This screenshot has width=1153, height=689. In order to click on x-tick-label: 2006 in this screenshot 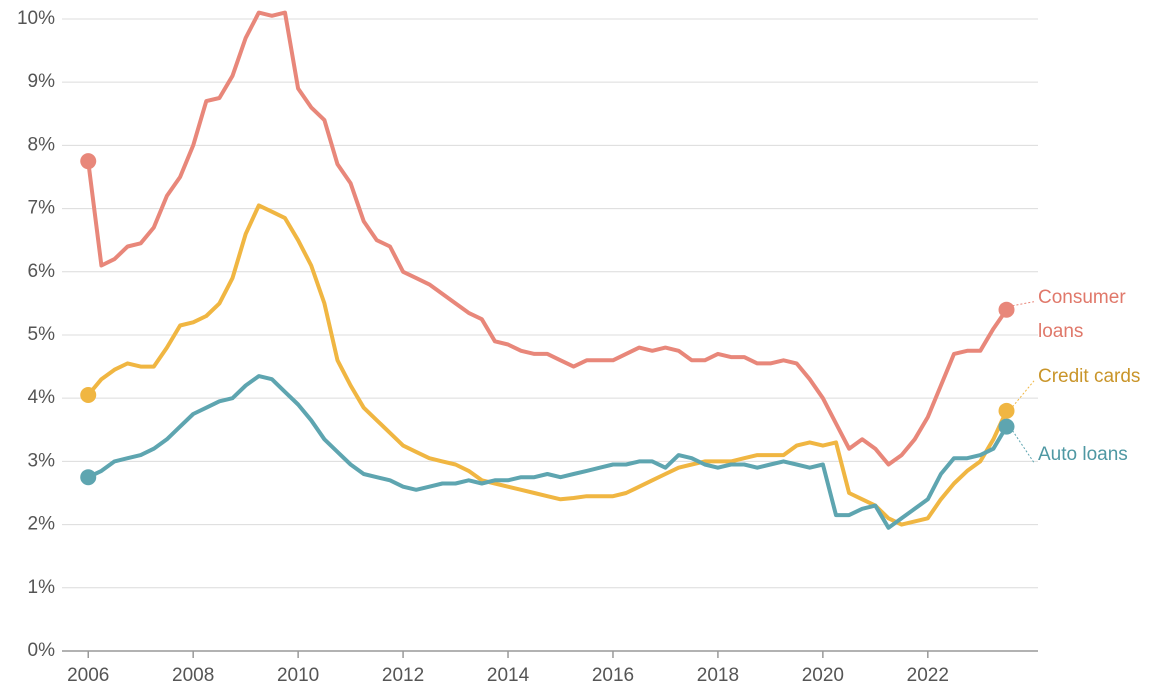, I will do `click(88, 675)`.